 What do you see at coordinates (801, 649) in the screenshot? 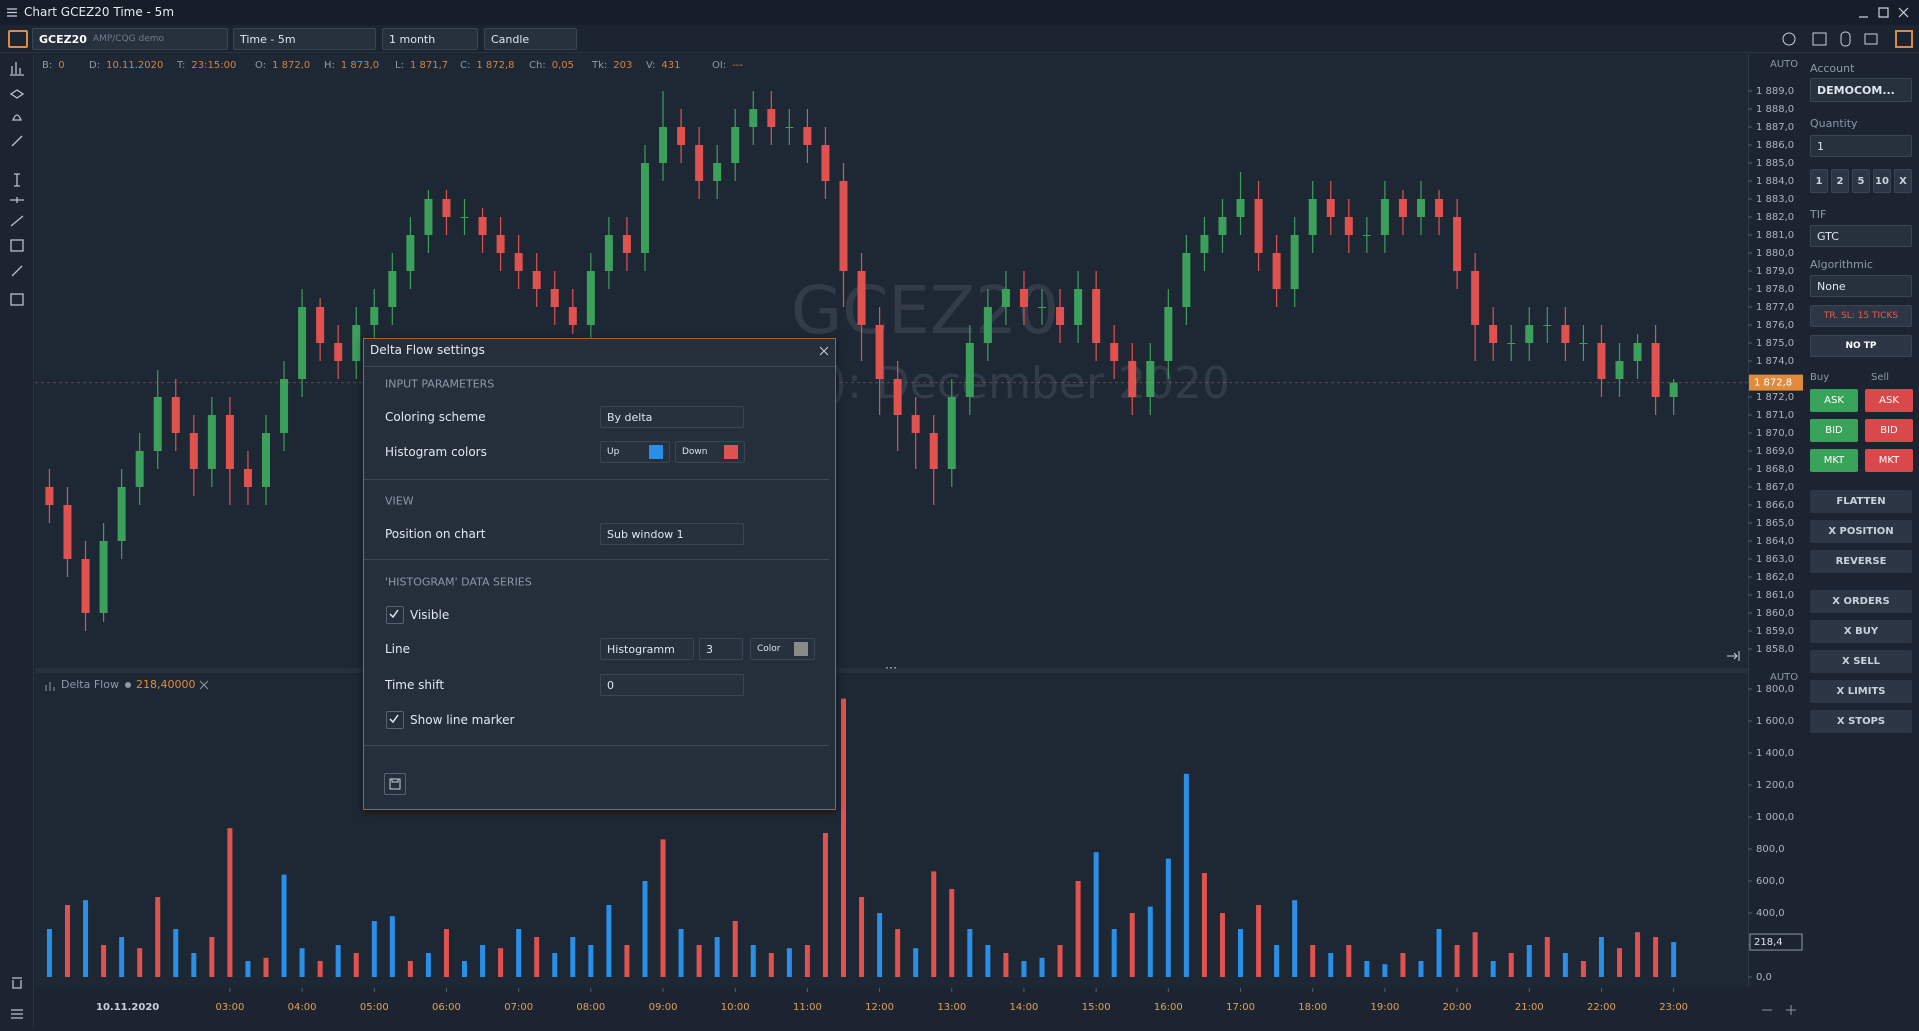
I see `line-color-swatch` at bounding box center [801, 649].